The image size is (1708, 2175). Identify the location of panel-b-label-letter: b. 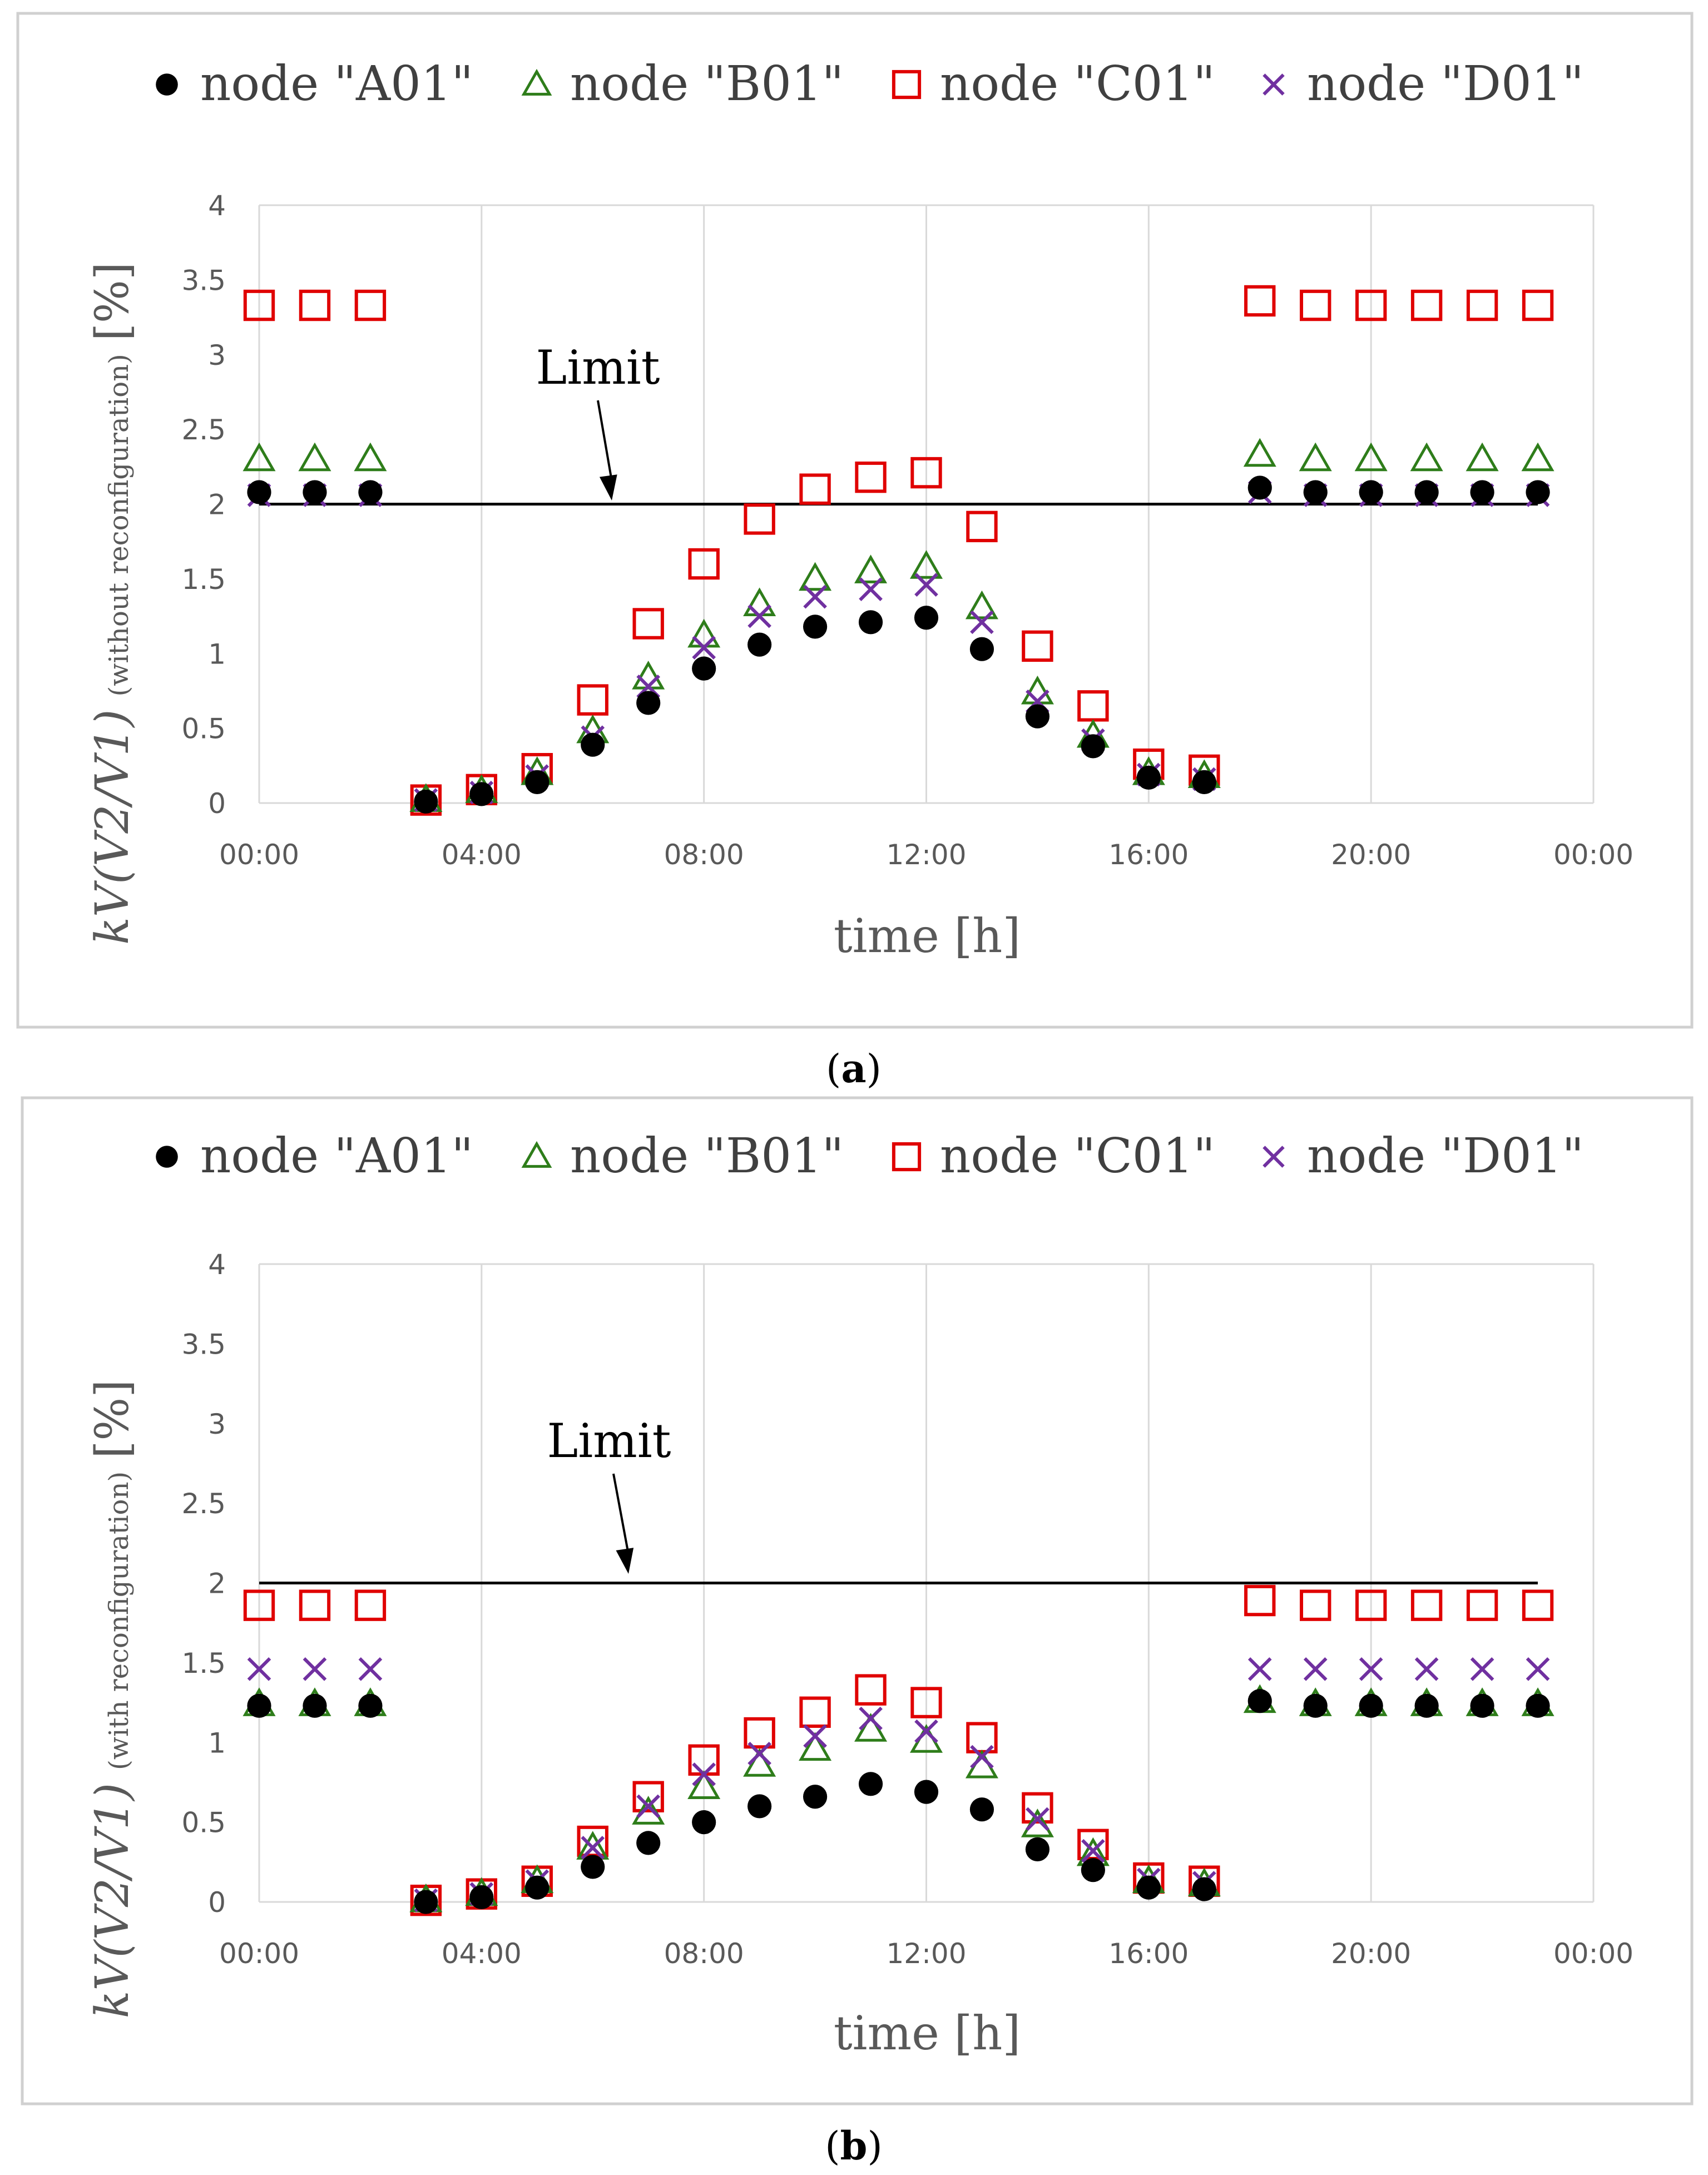
(854, 2146).